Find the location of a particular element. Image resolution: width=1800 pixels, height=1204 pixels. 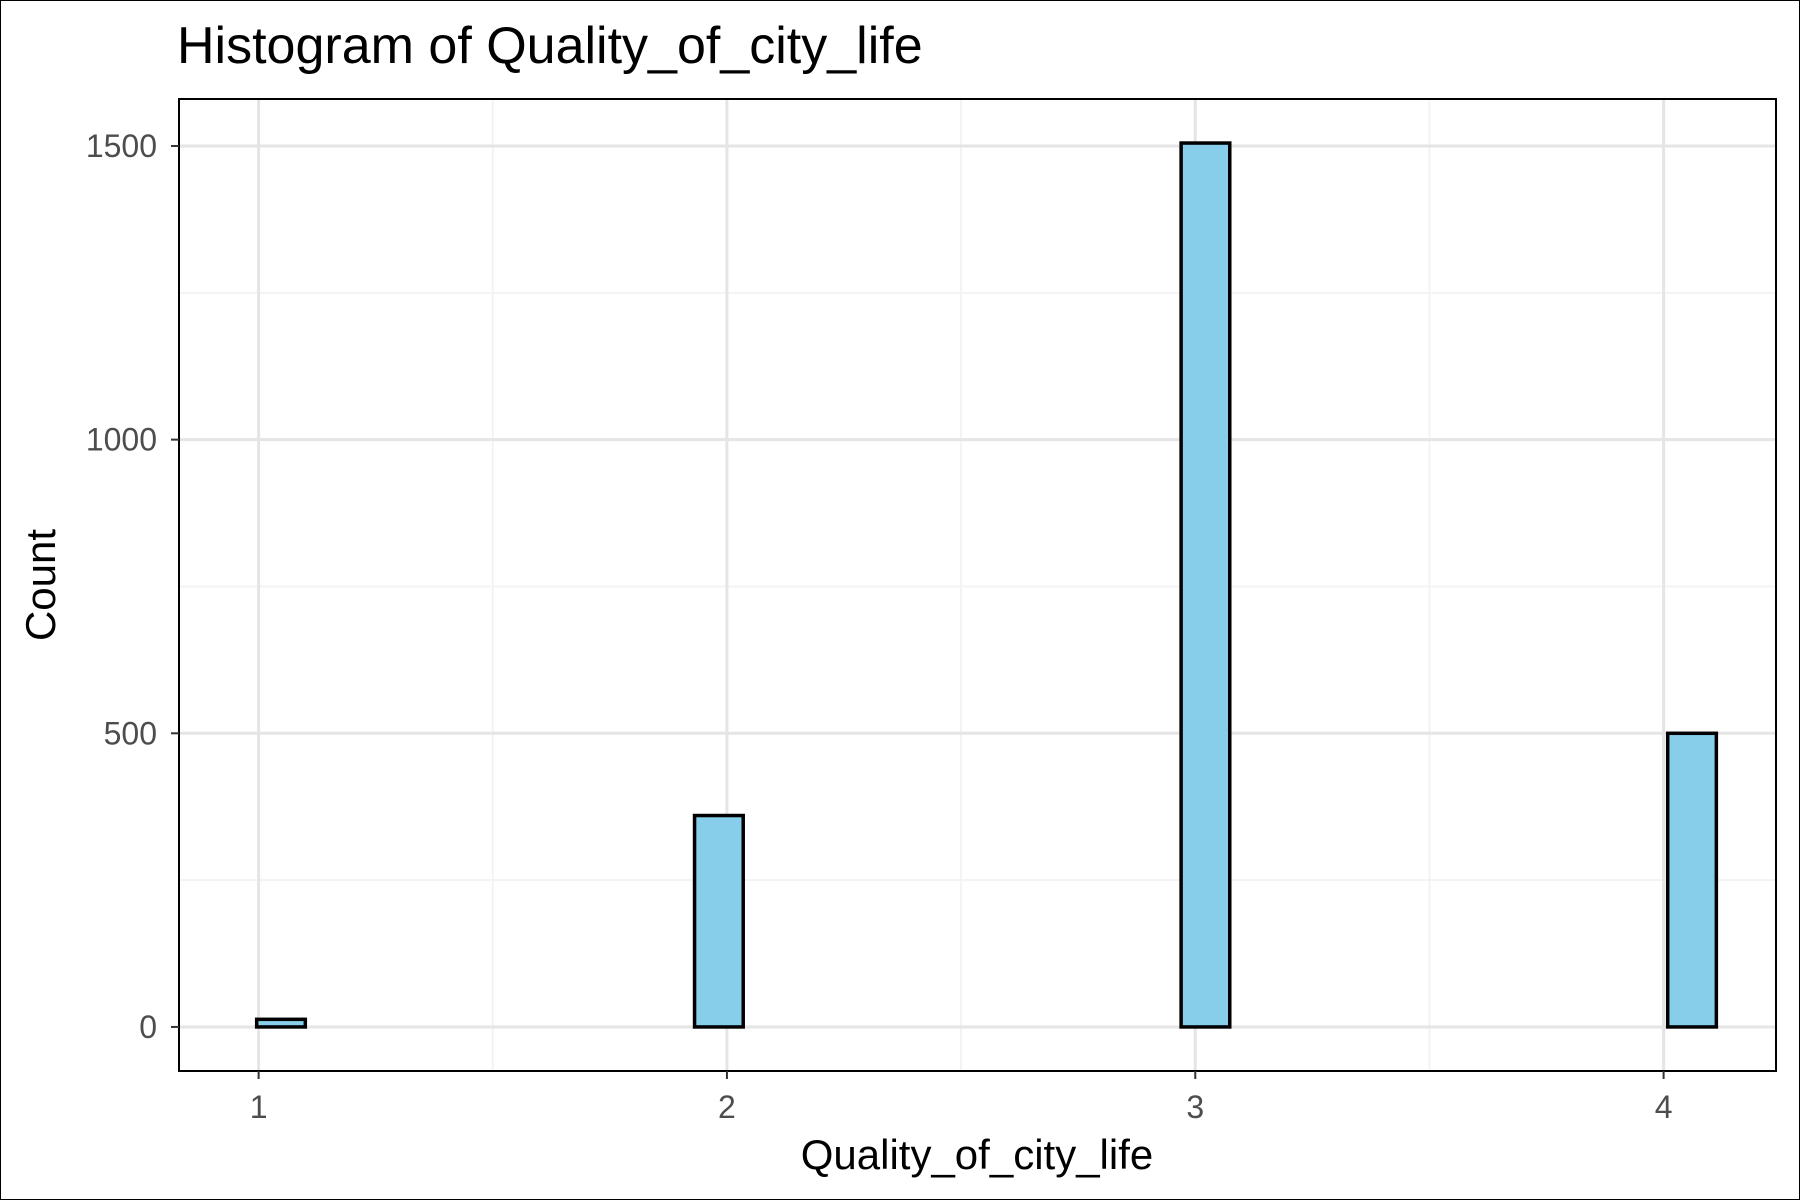

x-tick-label: 2 is located at coordinates (727, 1107).